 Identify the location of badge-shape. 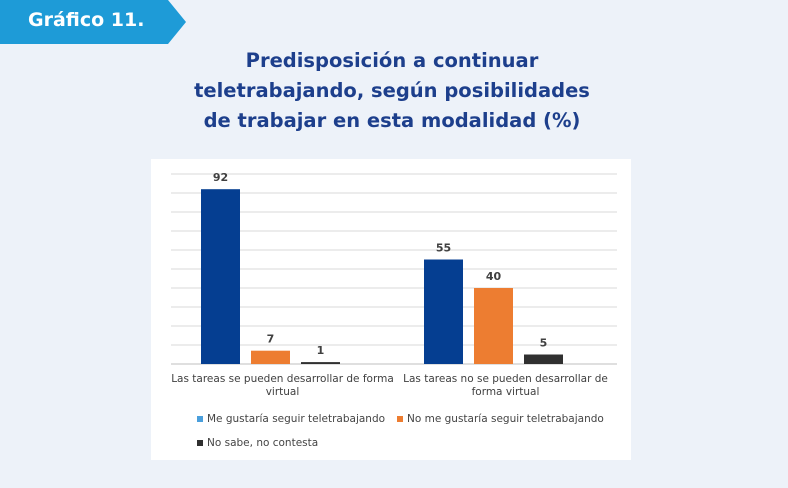
(93, 22).